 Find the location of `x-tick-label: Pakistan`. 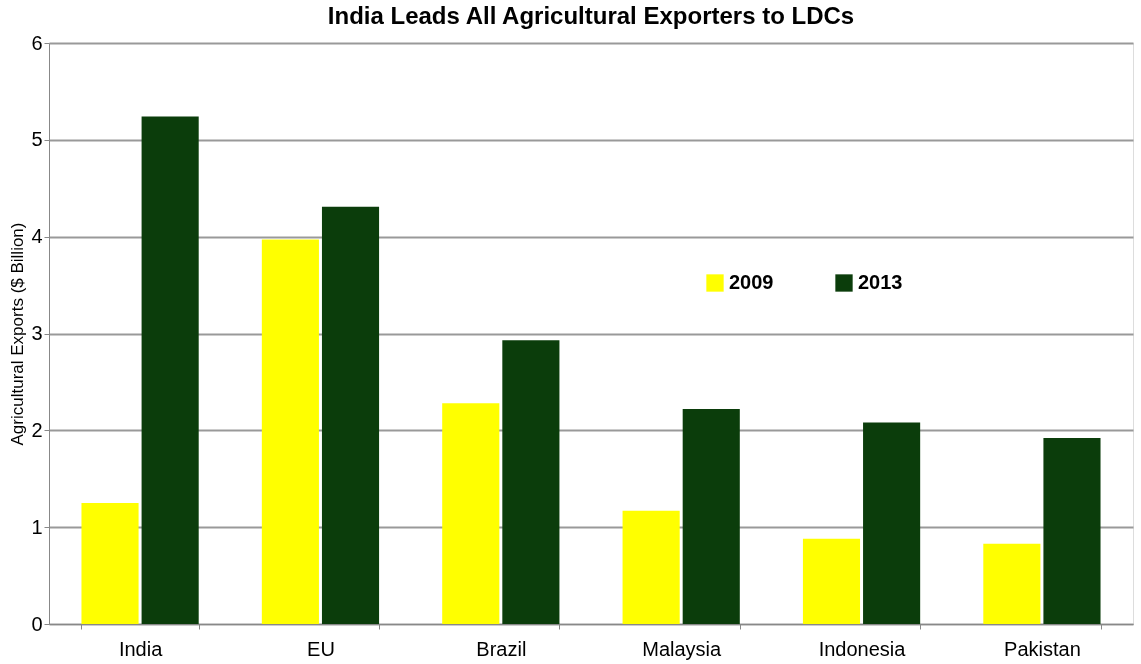

x-tick-label: Pakistan is located at coordinates (1042, 648).